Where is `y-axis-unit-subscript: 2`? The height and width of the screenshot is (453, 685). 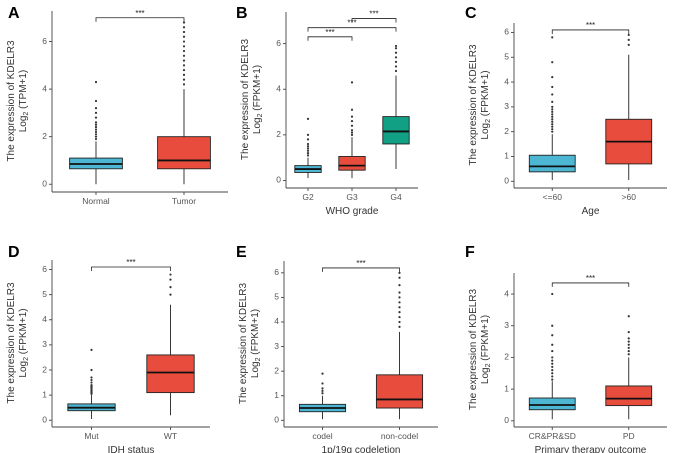
y-axis-unit-subscript: 2 is located at coordinates (26, 359).